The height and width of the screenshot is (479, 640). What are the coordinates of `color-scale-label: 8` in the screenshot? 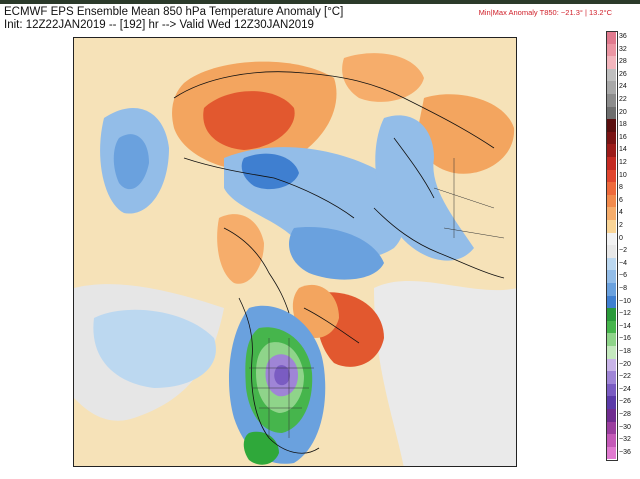 It's located at (621, 188).